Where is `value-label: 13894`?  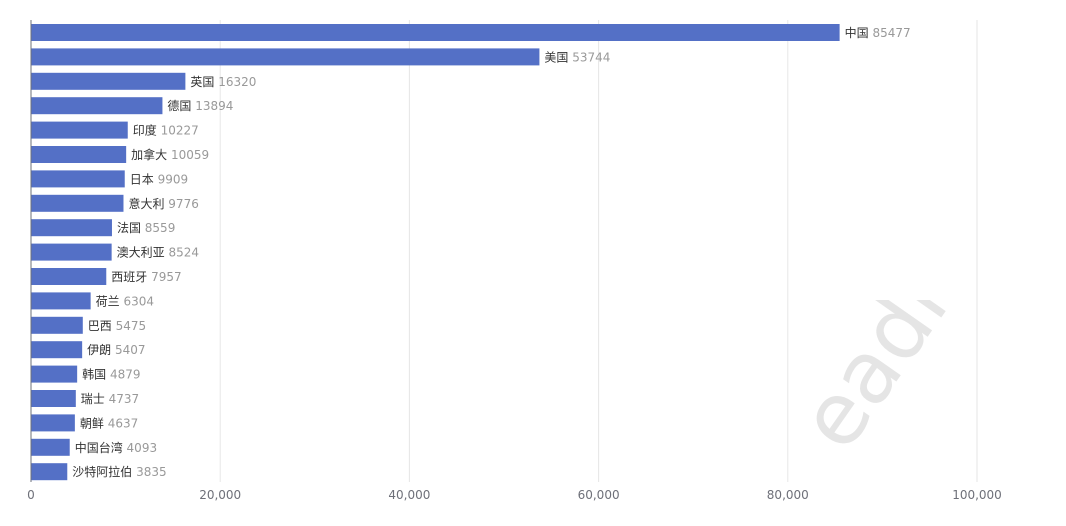
value-label: 13894 is located at coordinates (212, 106).